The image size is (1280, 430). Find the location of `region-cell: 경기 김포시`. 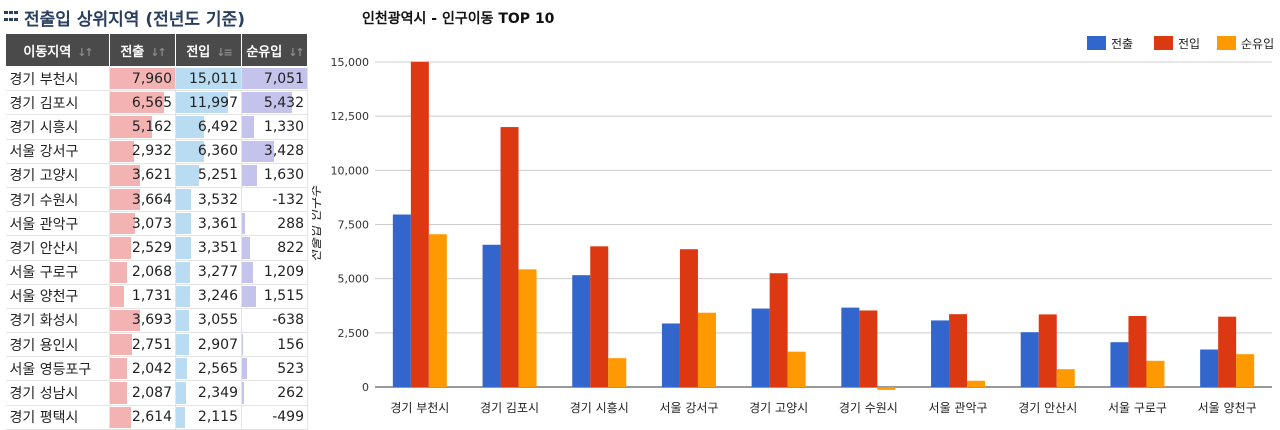

region-cell: 경기 김포시 is located at coordinates (57, 103).